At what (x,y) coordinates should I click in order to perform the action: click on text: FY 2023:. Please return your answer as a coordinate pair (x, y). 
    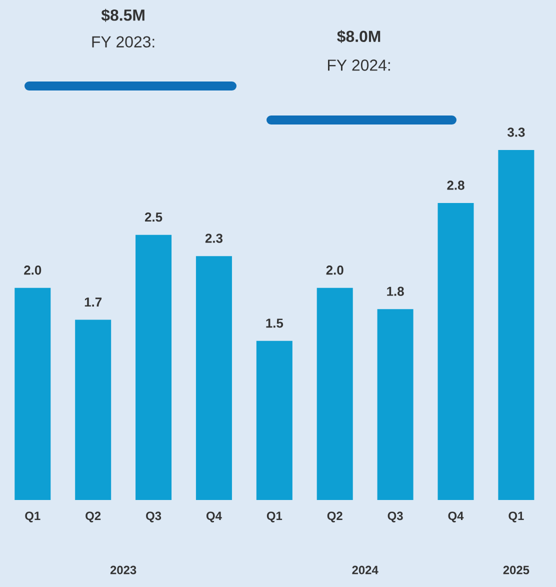
    Looking at the image, I should click on (123, 42).